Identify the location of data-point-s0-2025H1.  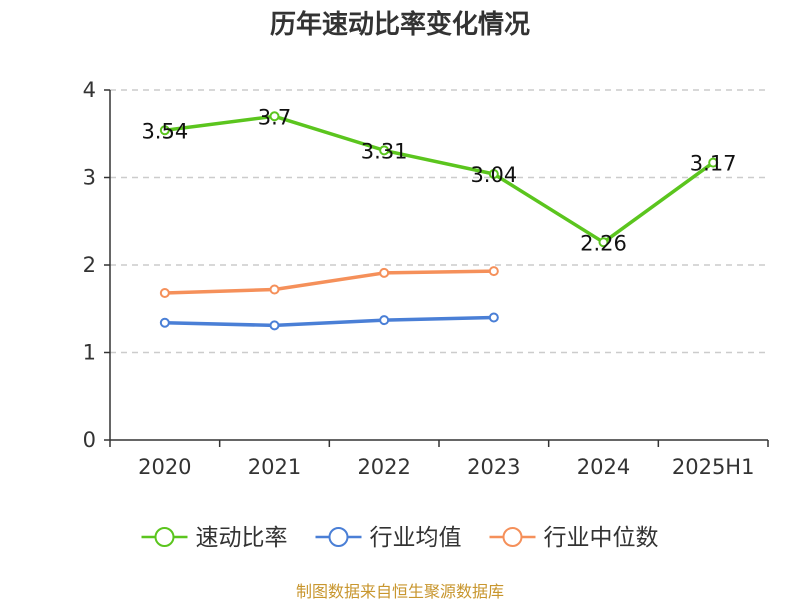
(713, 162).